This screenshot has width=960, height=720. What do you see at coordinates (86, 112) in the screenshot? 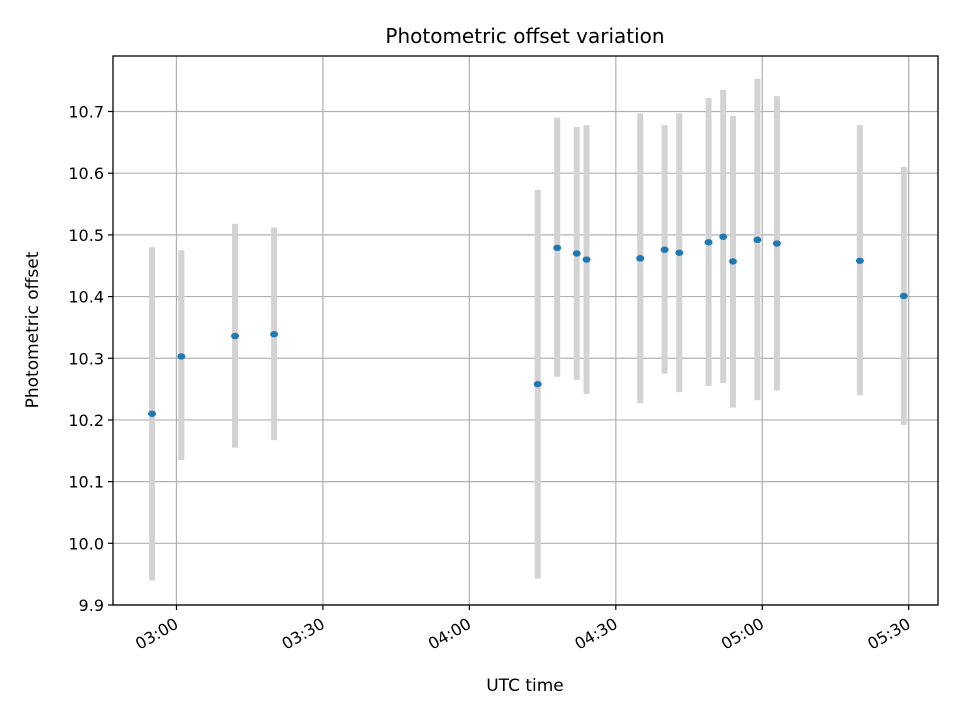
I see `y-tick-label: 10.7` at bounding box center [86, 112].